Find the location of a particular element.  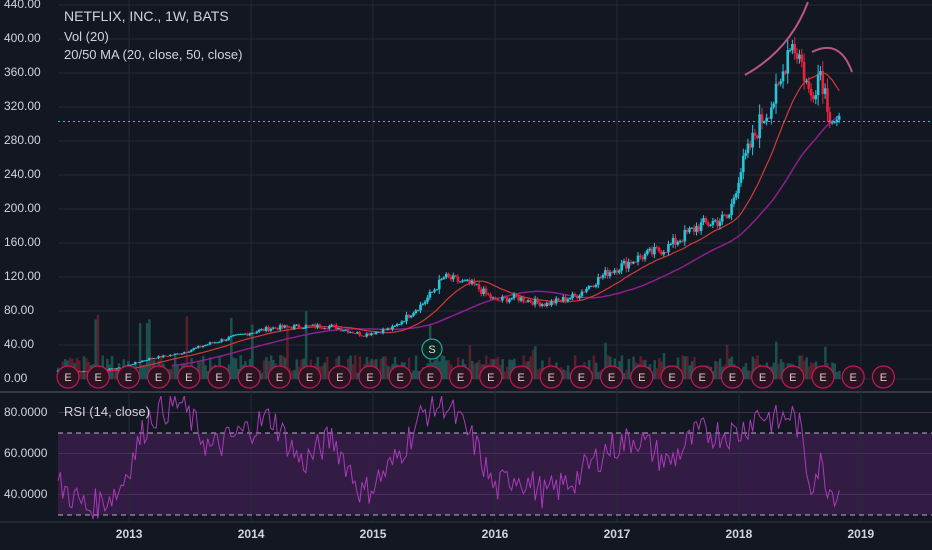

chart-title: NETFLIX, INC., 1W, BATS is located at coordinates (146, 16).